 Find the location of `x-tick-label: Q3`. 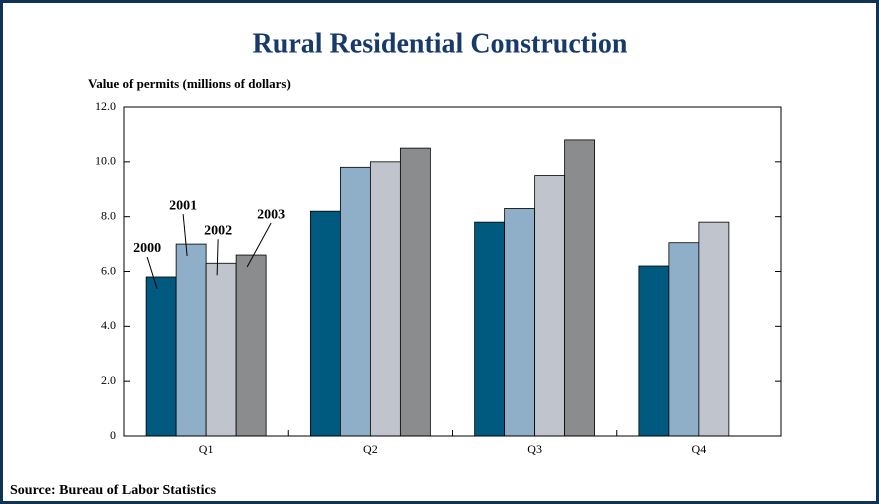

x-tick-label: Q3 is located at coordinates (534, 449).